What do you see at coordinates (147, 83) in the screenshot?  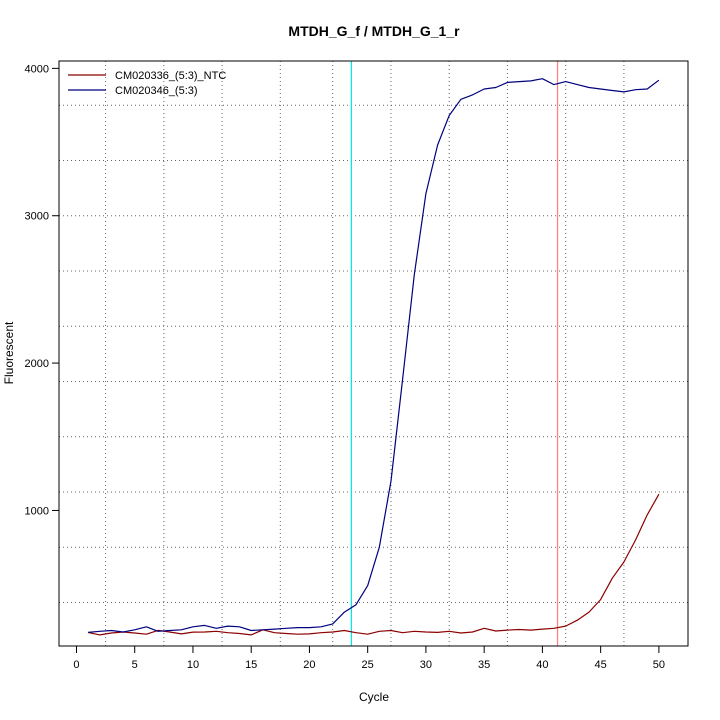 I see `legend: CM020336_(5:3)_NTC CM020346_(5:3)` at bounding box center [147, 83].